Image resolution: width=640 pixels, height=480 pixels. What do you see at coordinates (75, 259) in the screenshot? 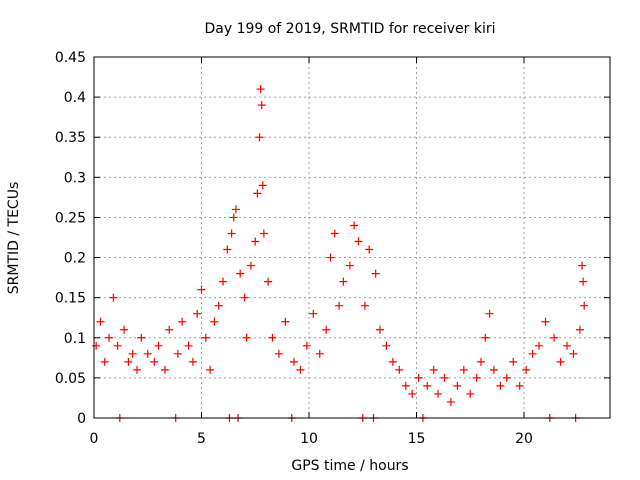
I see `y-tick-label: 0.2` at bounding box center [75, 259].